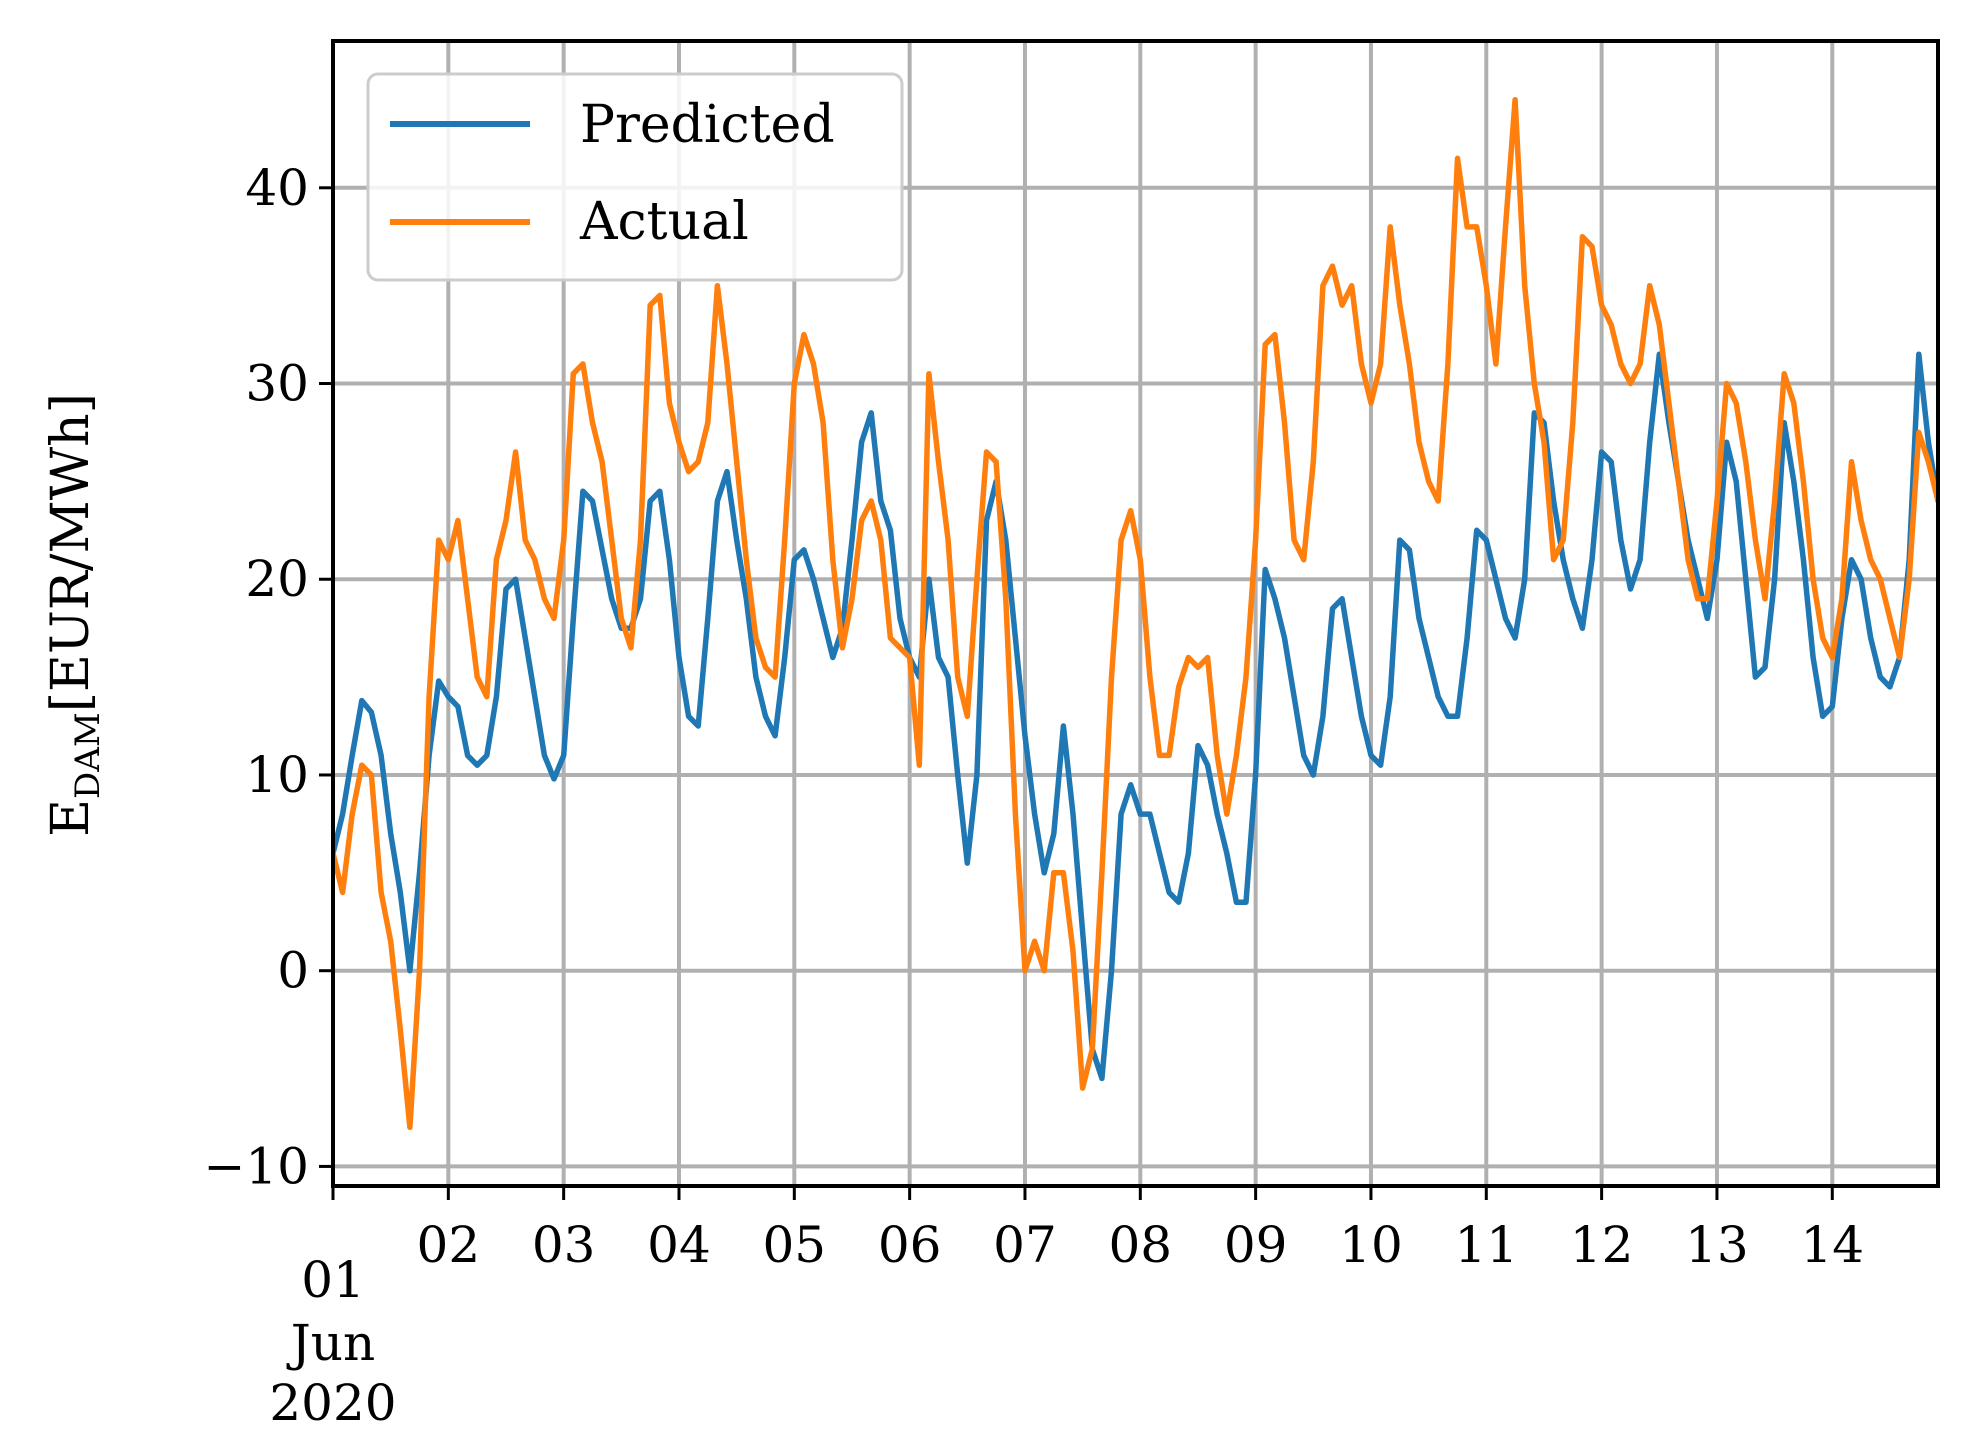 This screenshot has height=1451, width=1970. I want to click on y-axis-label-unit: [EUR/MWh], so click(71, 552).